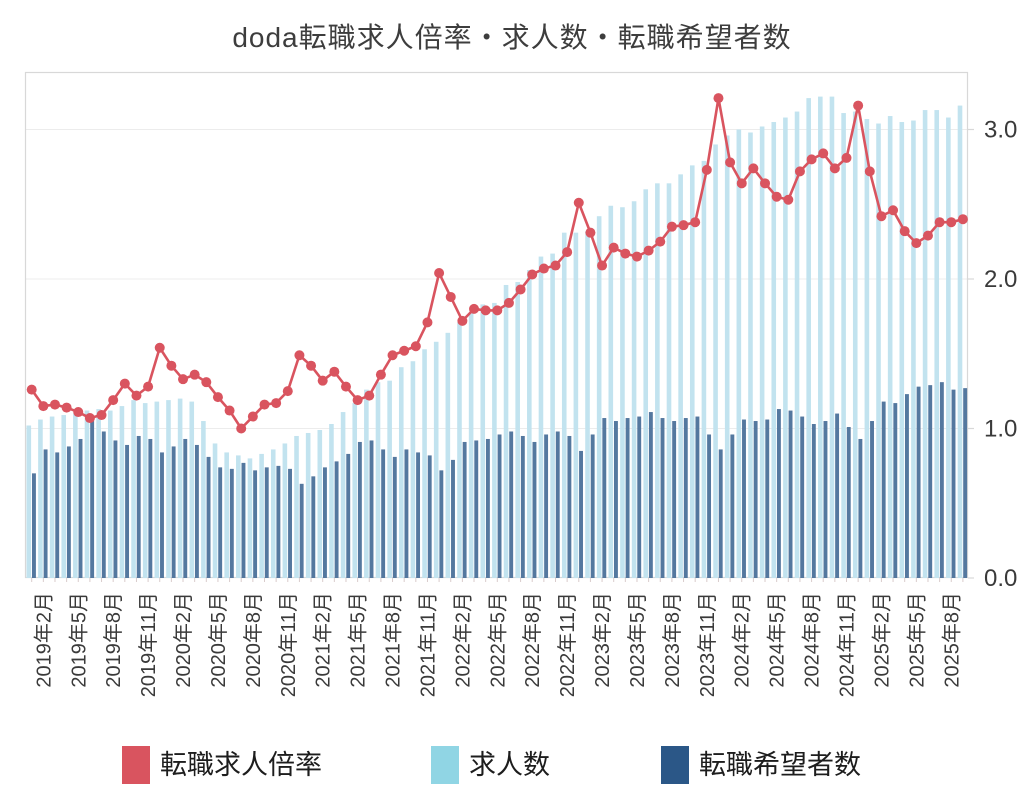 The width and height of the screenshot is (1024, 812). What do you see at coordinates (462, 640) in the screenshot?
I see `x-tick-label: 2022年2月` at bounding box center [462, 640].